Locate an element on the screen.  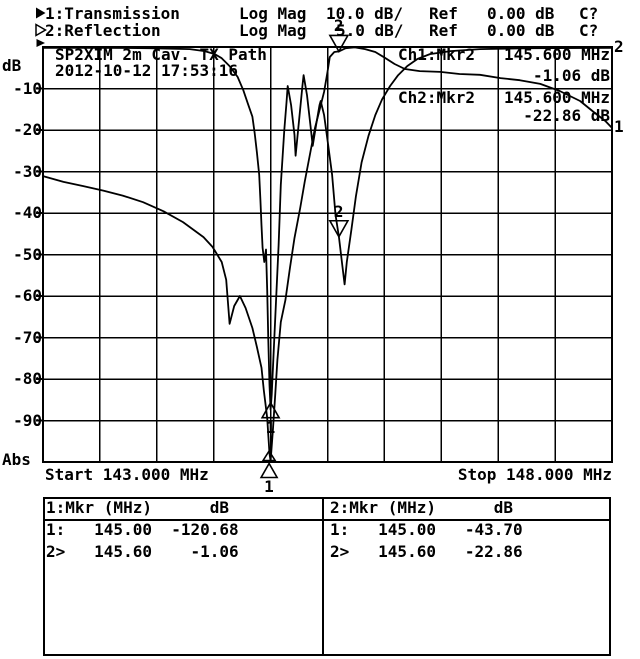
y-tick-label: -70 is located at coordinates (27, 337).